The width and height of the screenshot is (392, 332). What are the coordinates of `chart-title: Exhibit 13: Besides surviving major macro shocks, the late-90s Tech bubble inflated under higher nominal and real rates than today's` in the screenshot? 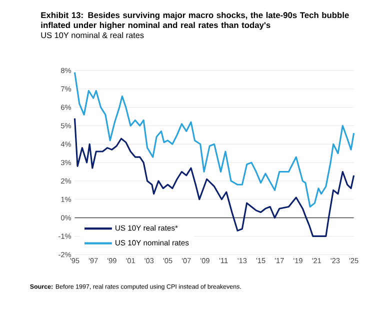 It's located at (195, 21).